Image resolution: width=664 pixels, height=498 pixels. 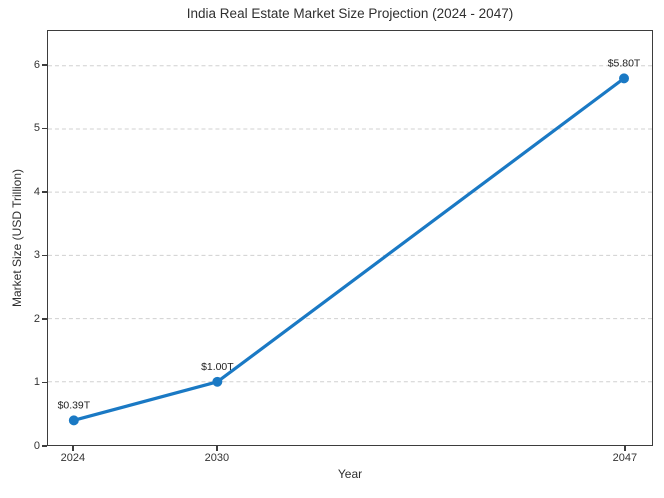 I want to click on y-tick-label: 4, so click(x=36, y=191).